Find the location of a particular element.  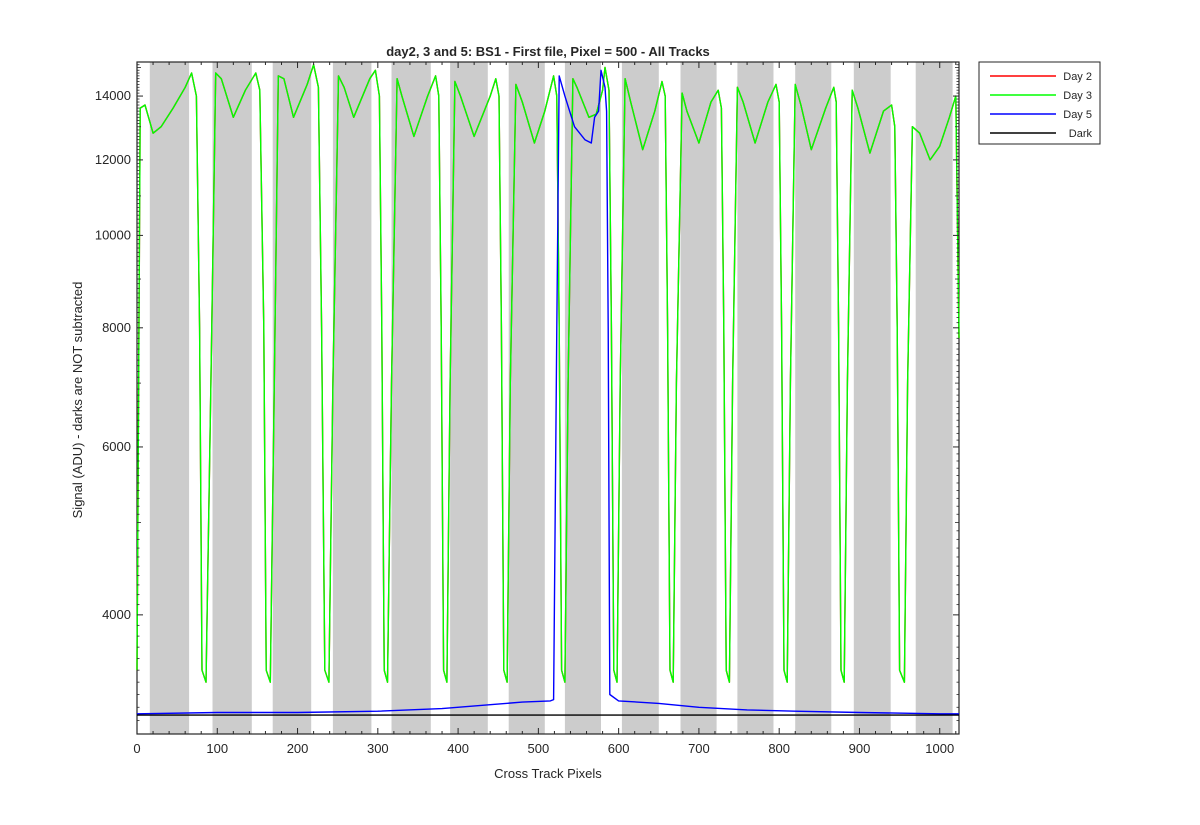

y-tick-label: 6000 is located at coordinates (116, 446).